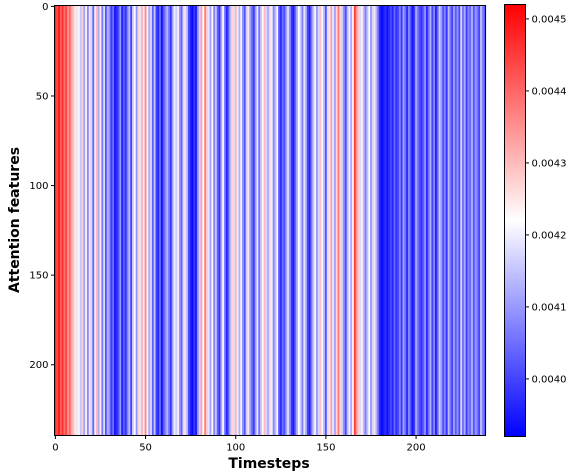 The height and width of the screenshot is (475, 573). Describe the element at coordinates (15, 220) in the screenshot. I see `y-axis-label: Attention features` at that location.